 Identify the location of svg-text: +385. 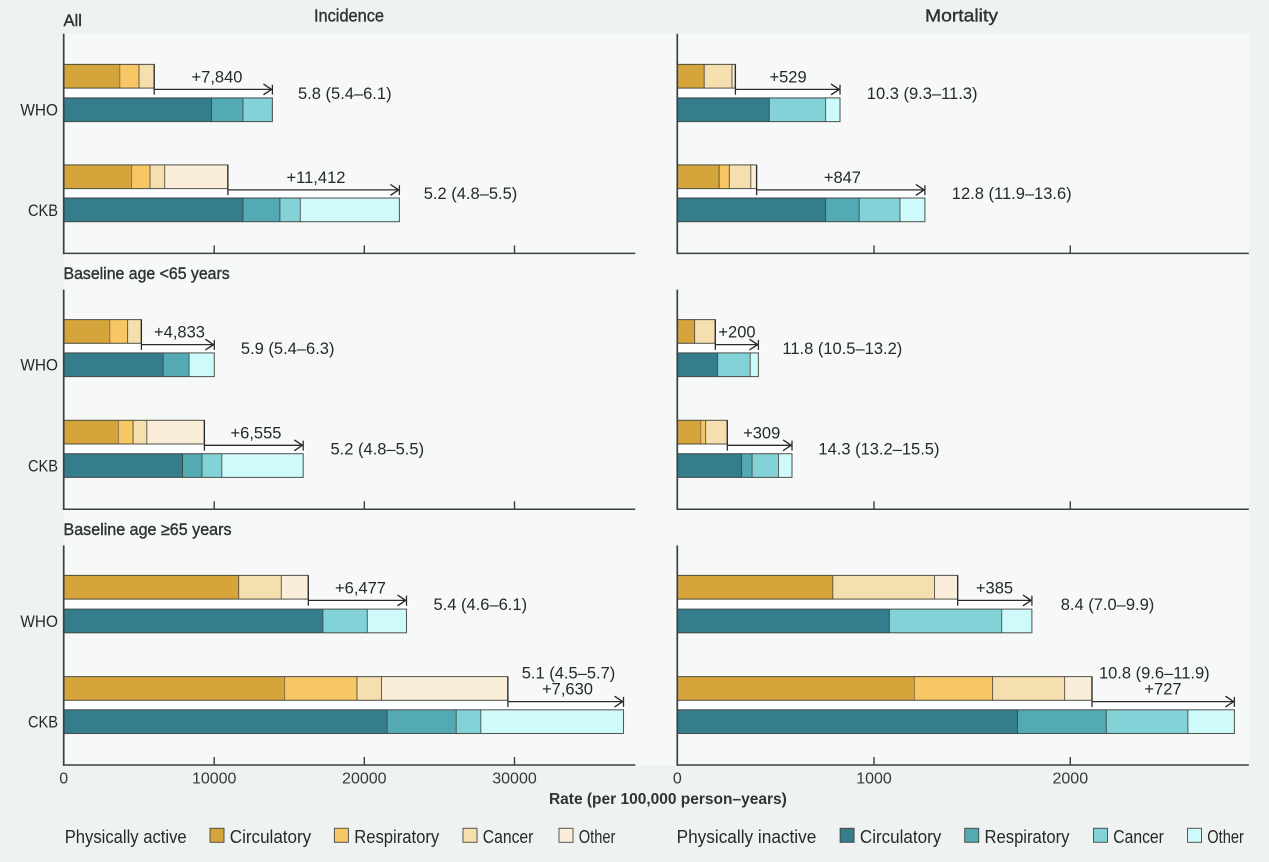
(994, 588).